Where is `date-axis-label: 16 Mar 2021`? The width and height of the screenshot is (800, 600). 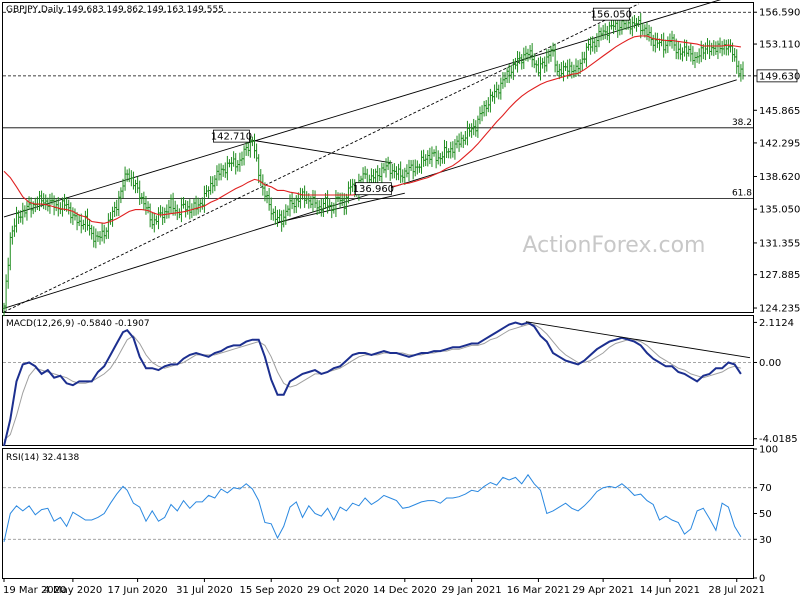
date-axis-label: 16 Mar 2021 is located at coordinates (538, 590).